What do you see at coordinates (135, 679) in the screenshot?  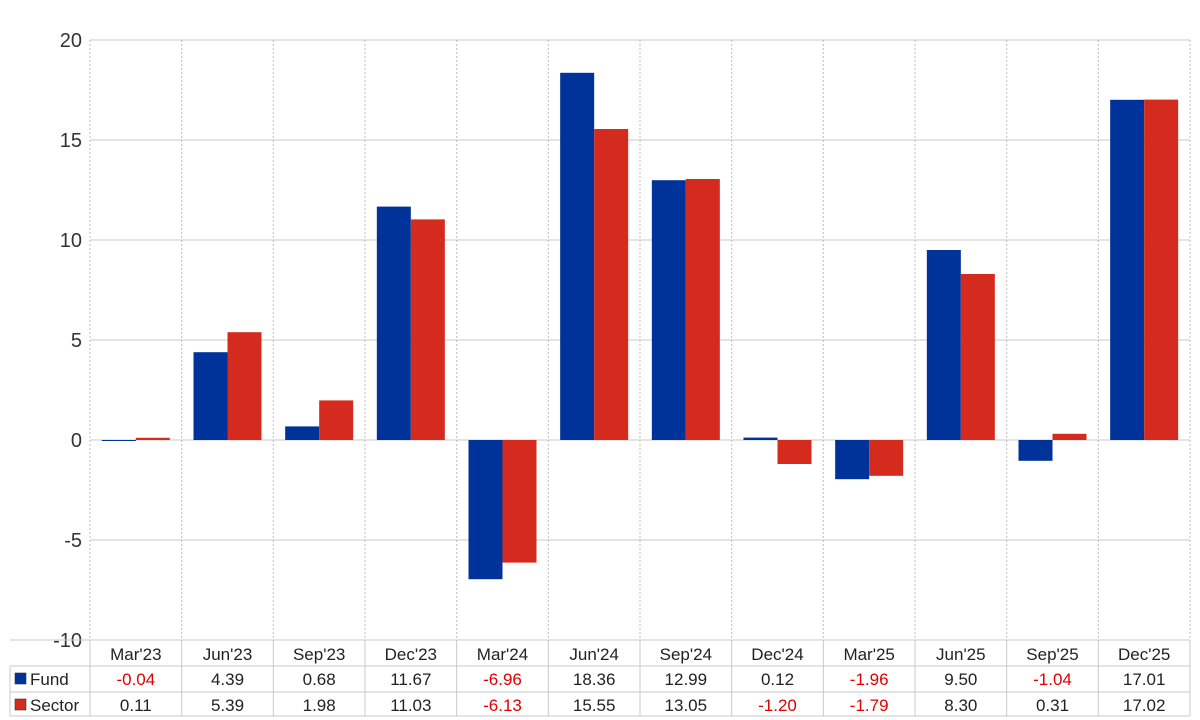 I see `data-label-fund: -0.04` at bounding box center [135, 679].